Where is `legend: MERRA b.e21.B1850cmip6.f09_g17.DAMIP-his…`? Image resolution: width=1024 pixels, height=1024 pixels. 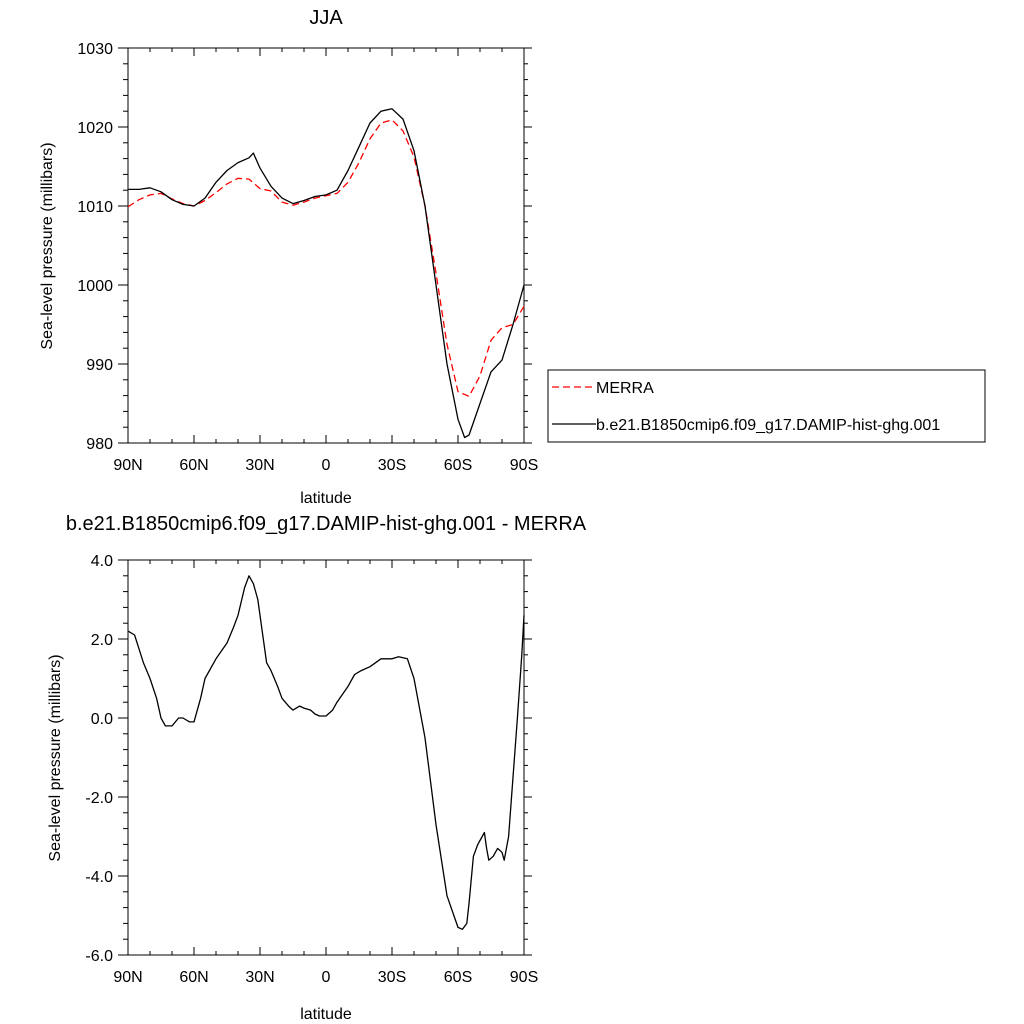
legend: MERRA b.e21.B1850cmip6.f09_g17.DAMIP-his… is located at coordinates (766, 406).